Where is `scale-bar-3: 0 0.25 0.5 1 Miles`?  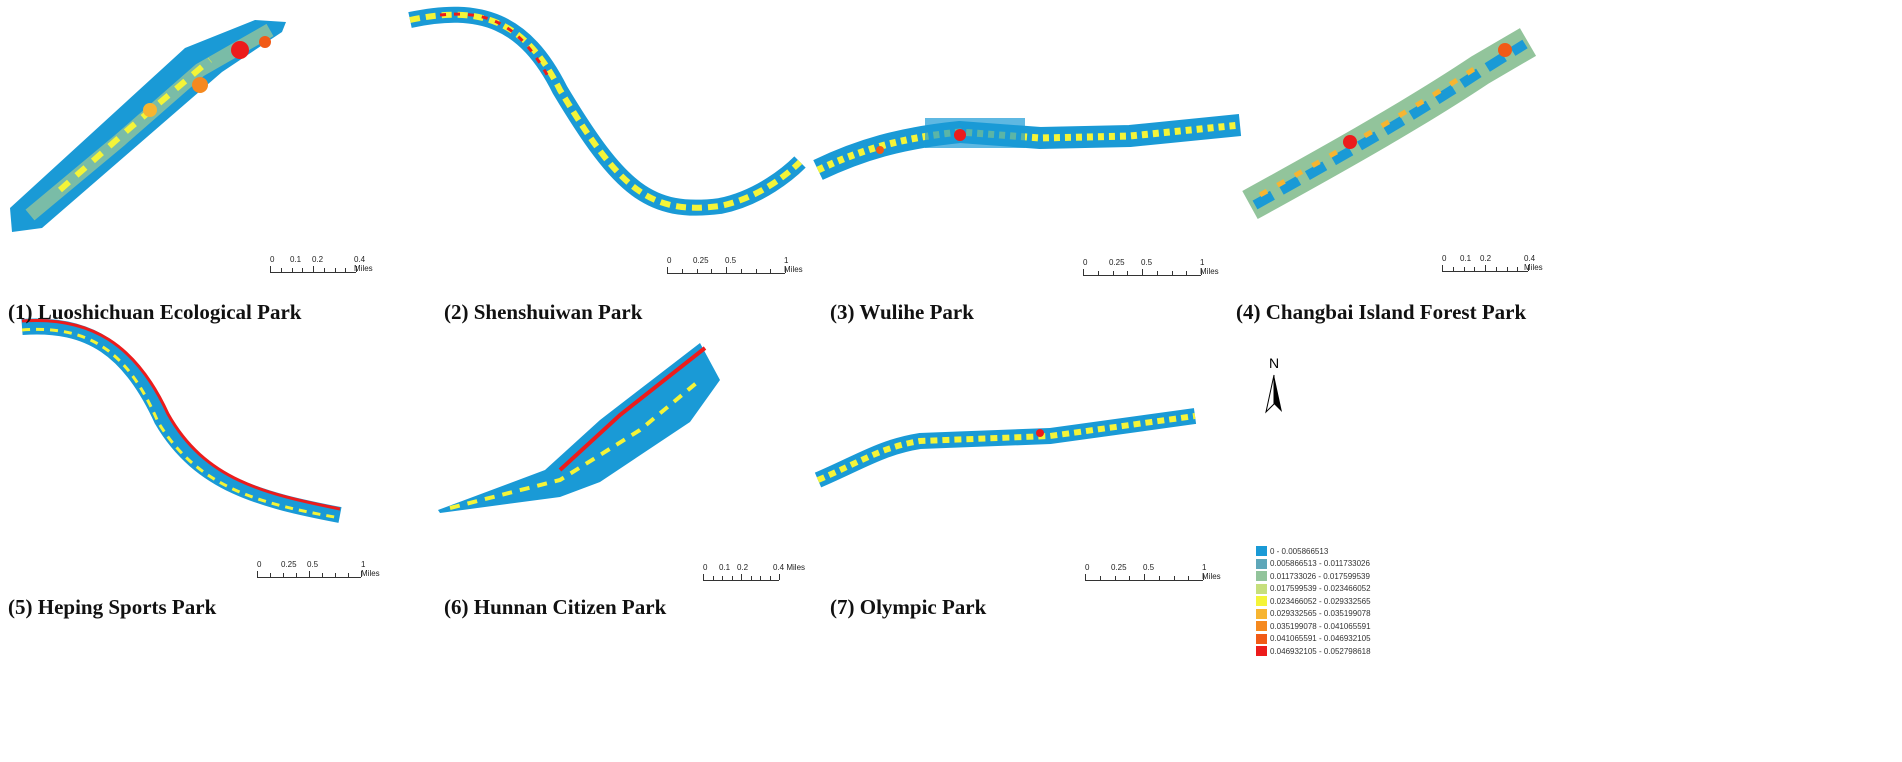 scale-bar-3: 0 0.25 0.5 1 Miles is located at coordinates (1151, 268).